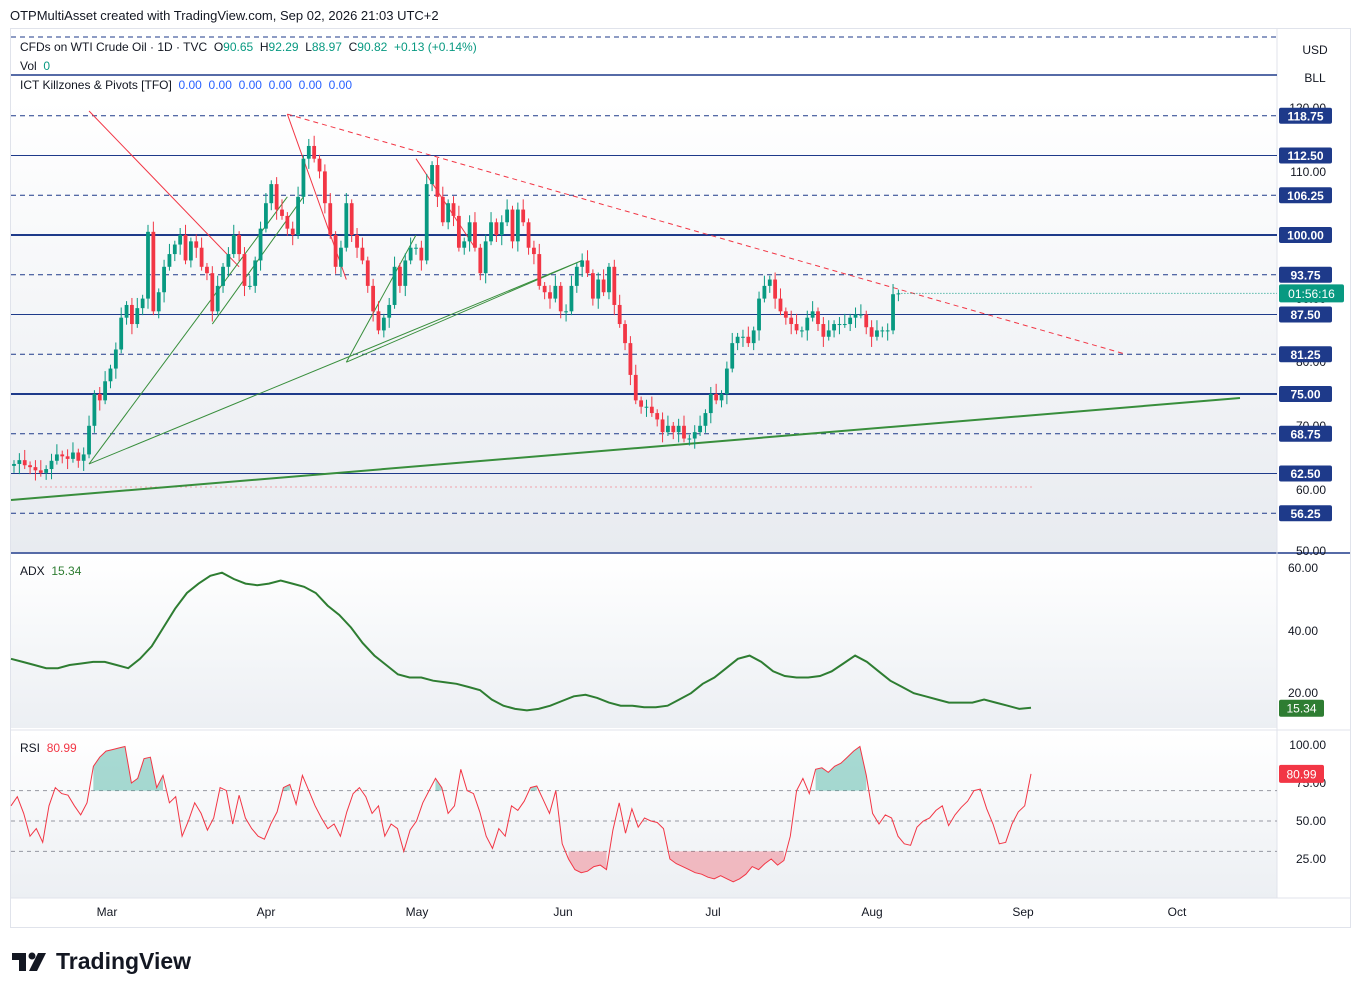 The width and height of the screenshot is (1361, 996). Describe the element at coordinates (188, 330) in the screenshot. I see `swing-line-up` at that location.